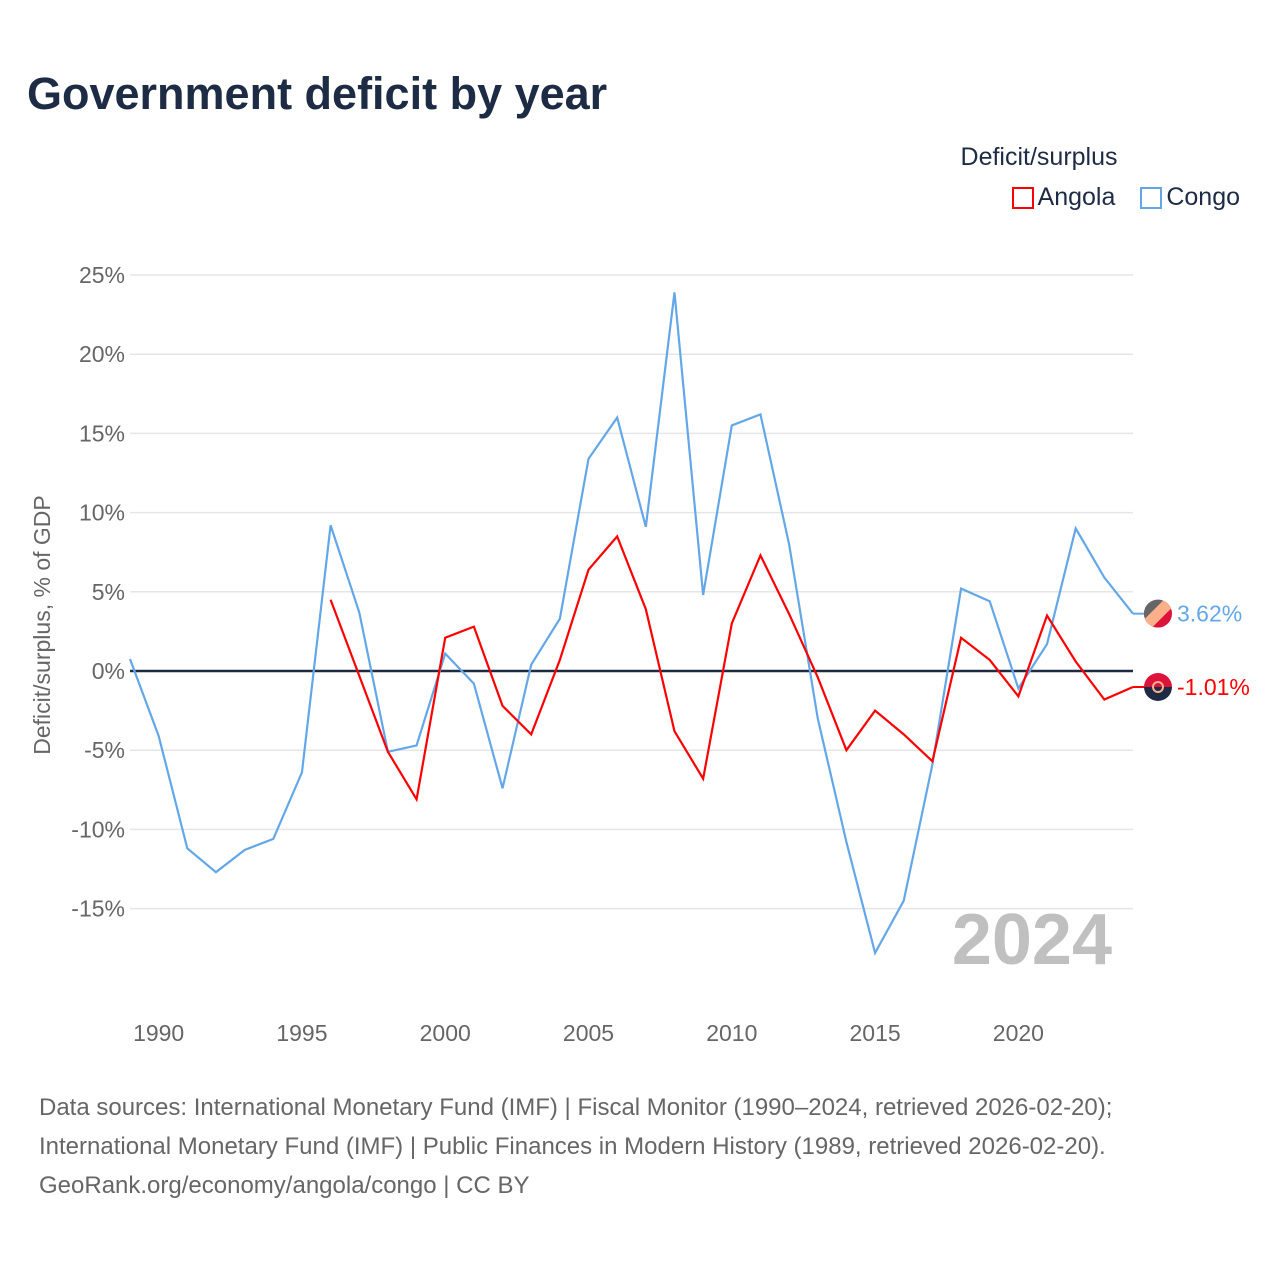 The height and width of the screenshot is (1280, 1280). I want to click on x-tick-label: 2015, so click(874, 1033).